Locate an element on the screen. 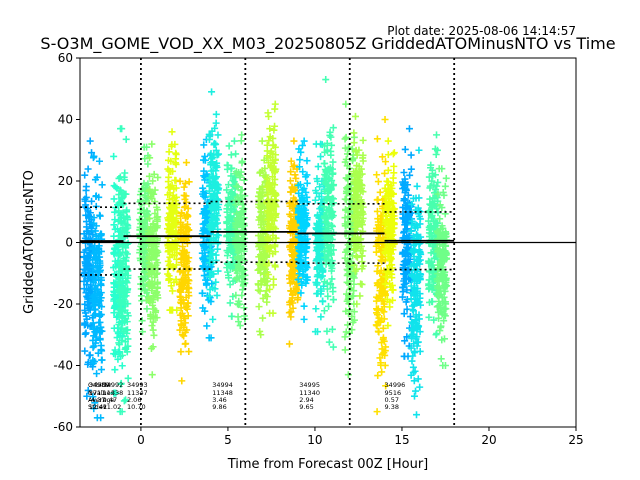 The height and width of the screenshot is (480, 640). y-axis-label: GriddedATOMinusNTO is located at coordinates (29, 242).